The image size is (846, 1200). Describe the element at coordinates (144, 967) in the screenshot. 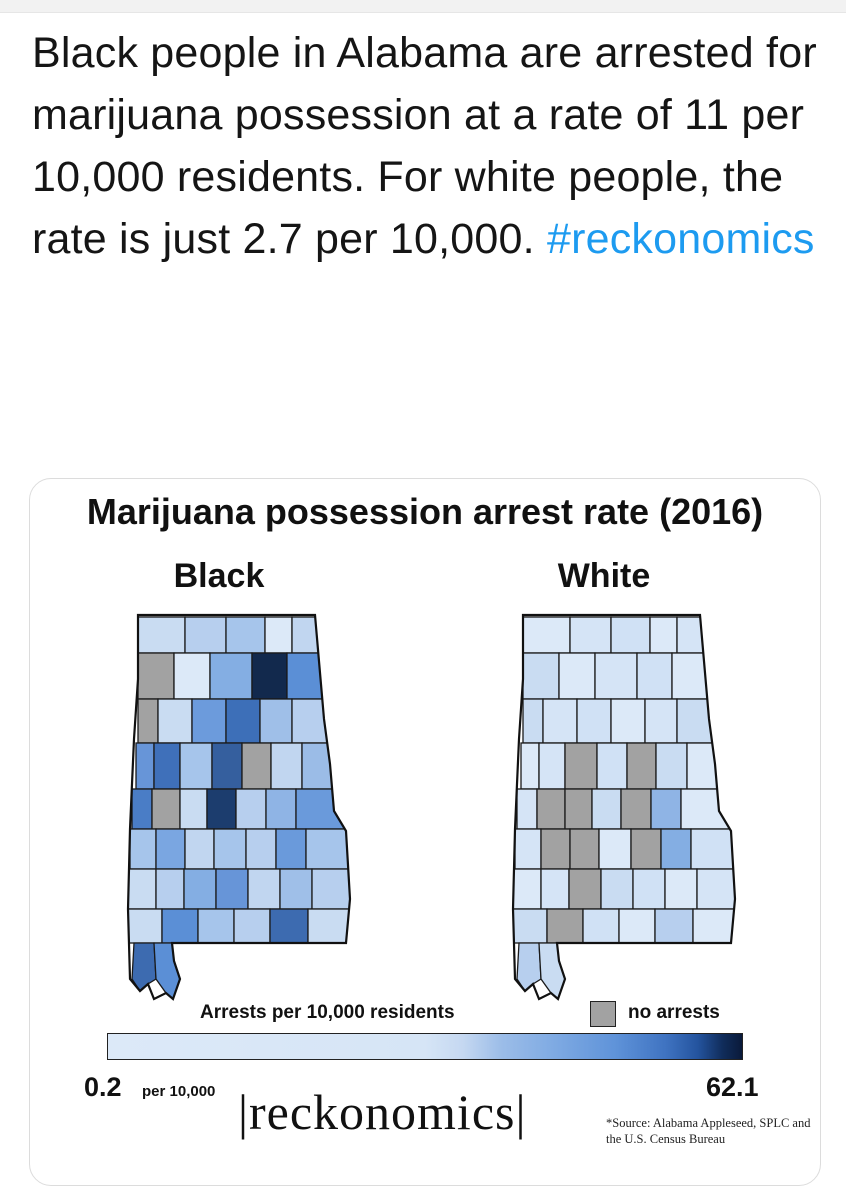

I see `black-county-mobile` at that location.